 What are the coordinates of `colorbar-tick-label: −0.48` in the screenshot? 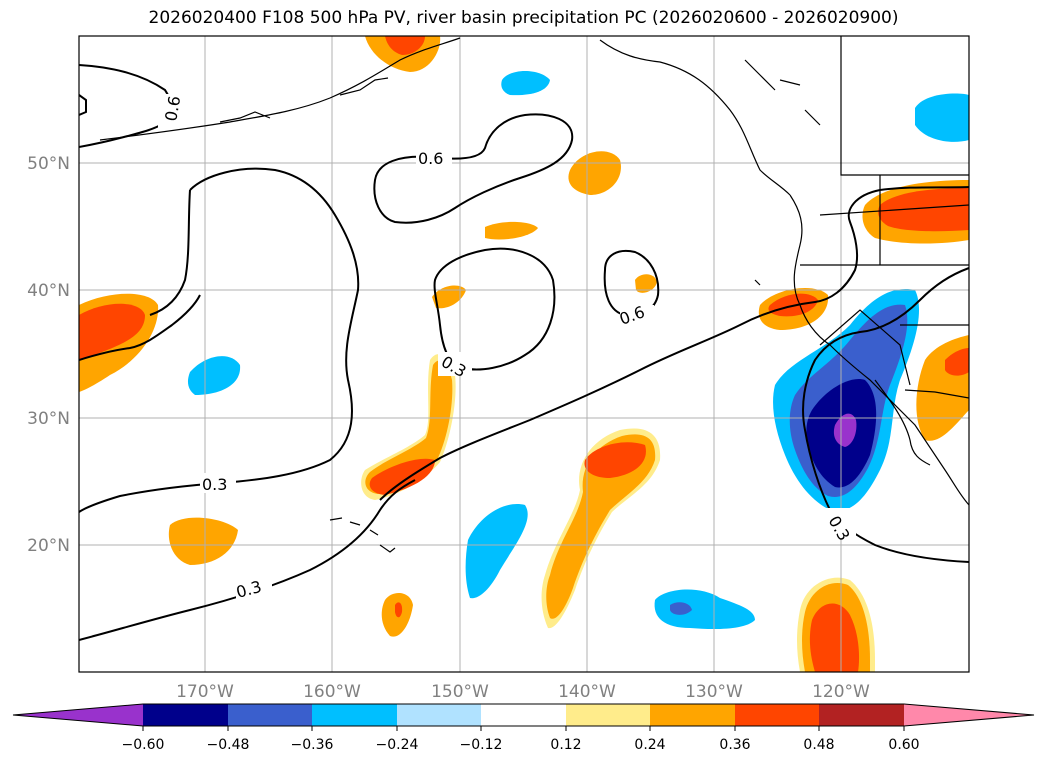 It's located at (228, 745).